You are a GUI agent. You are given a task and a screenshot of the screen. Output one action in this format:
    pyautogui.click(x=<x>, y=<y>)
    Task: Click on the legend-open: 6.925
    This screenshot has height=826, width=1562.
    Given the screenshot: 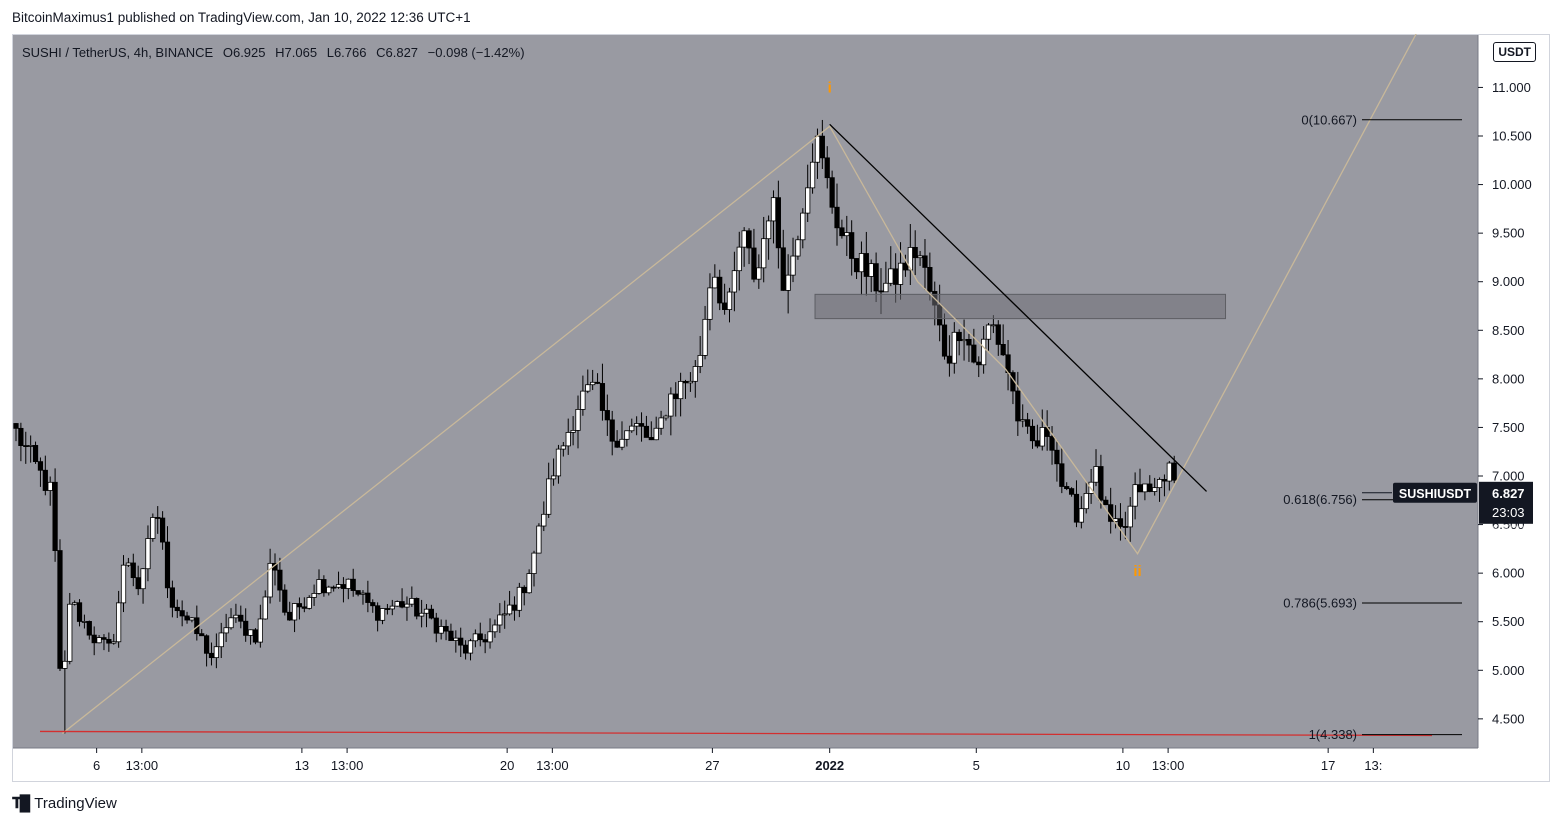 What is the action you would take?
    pyautogui.click(x=249, y=52)
    